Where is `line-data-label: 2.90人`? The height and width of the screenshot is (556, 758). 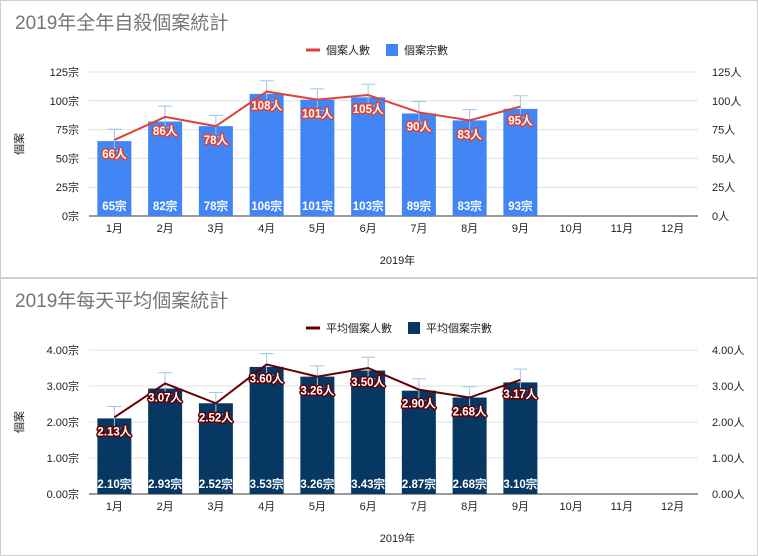 line-data-label: 2.90人 is located at coordinates (419, 404).